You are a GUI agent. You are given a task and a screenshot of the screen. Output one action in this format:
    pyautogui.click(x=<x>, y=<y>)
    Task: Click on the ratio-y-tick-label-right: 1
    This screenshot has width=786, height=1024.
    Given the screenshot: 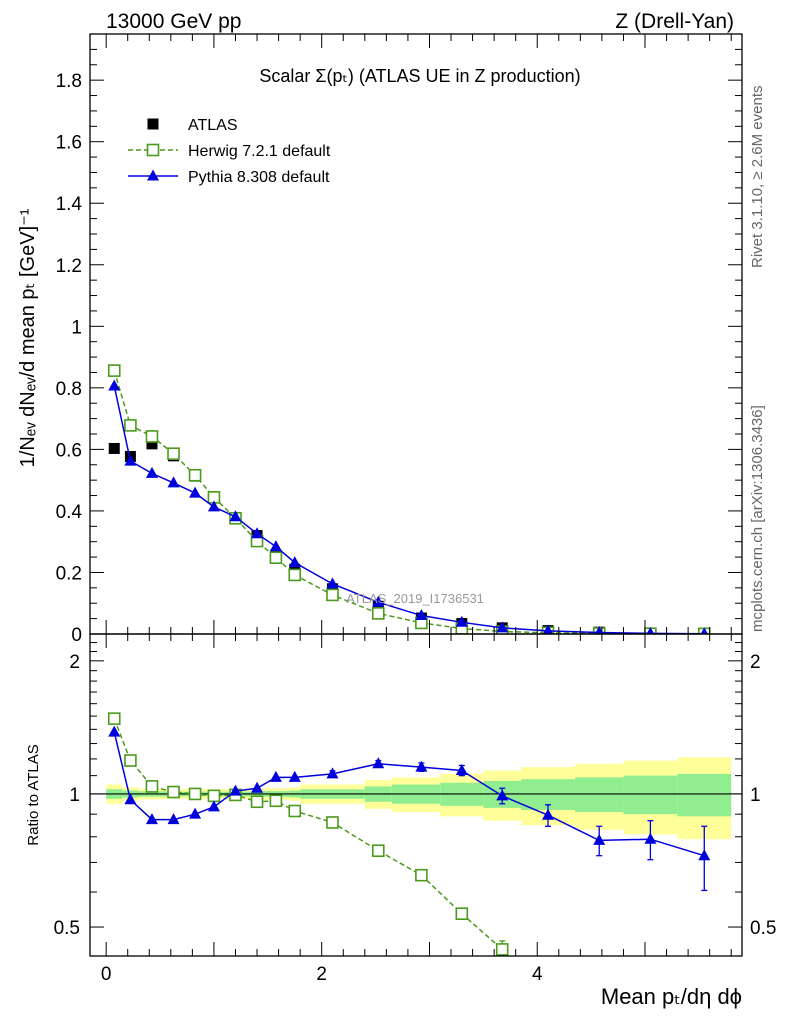 What is the action you would take?
    pyautogui.click(x=755, y=795)
    